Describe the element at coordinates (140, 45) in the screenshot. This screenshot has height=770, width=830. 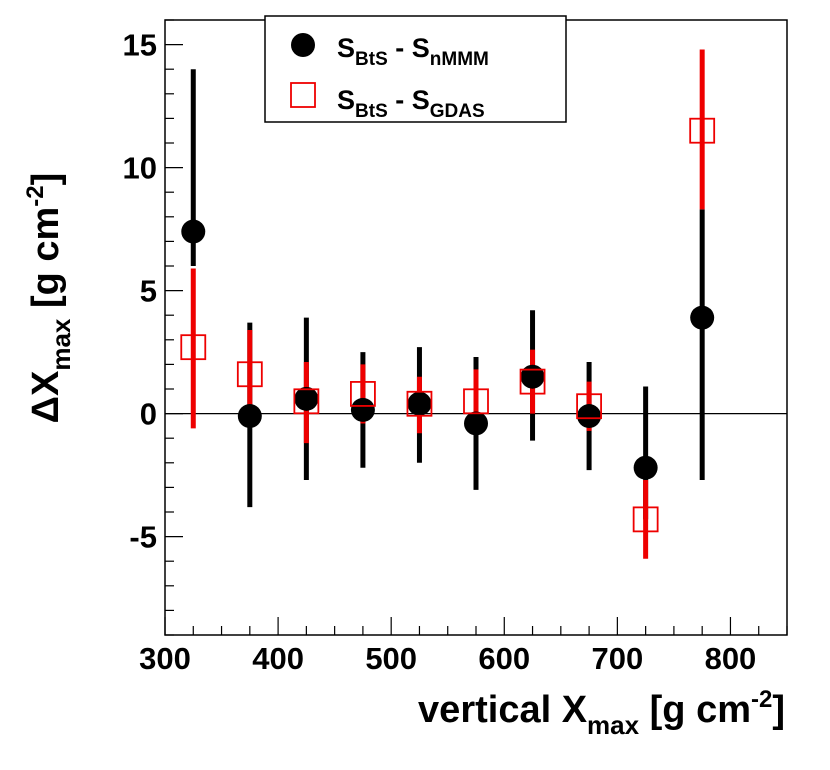
I see `y-tick-label: 15` at that location.